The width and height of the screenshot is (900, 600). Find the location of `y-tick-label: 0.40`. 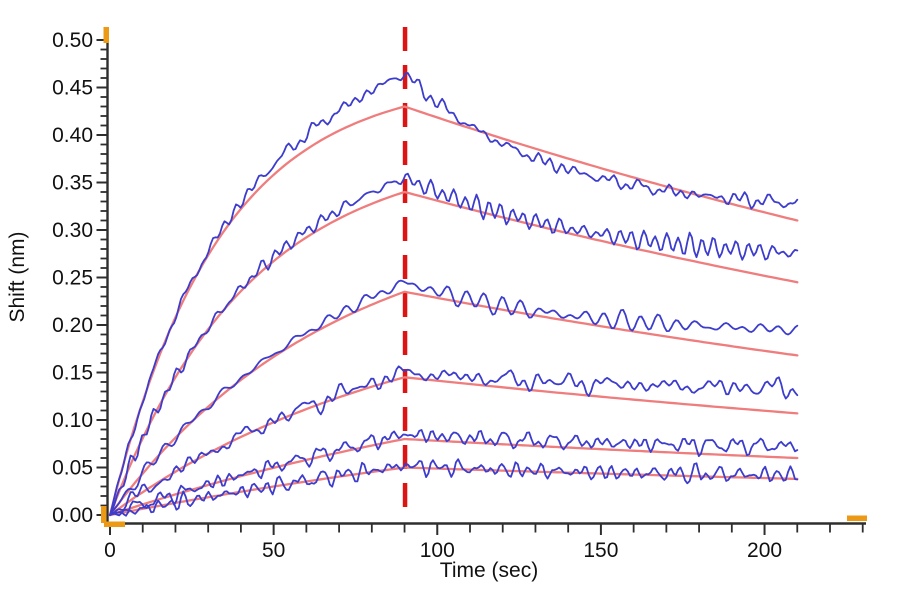

y-tick-label: 0.40 is located at coordinates (72, 135).